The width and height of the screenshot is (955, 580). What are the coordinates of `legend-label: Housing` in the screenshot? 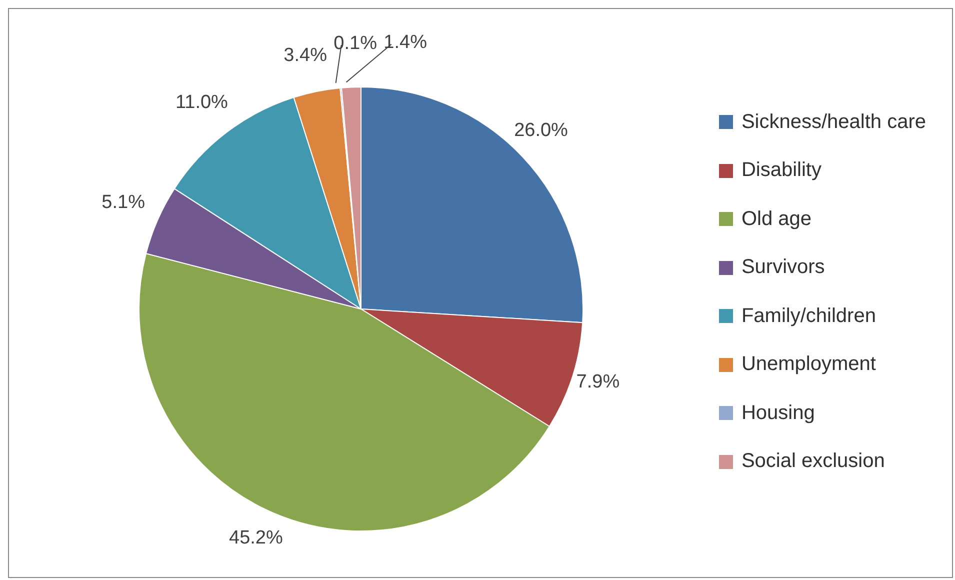 It's located at (778, 413).